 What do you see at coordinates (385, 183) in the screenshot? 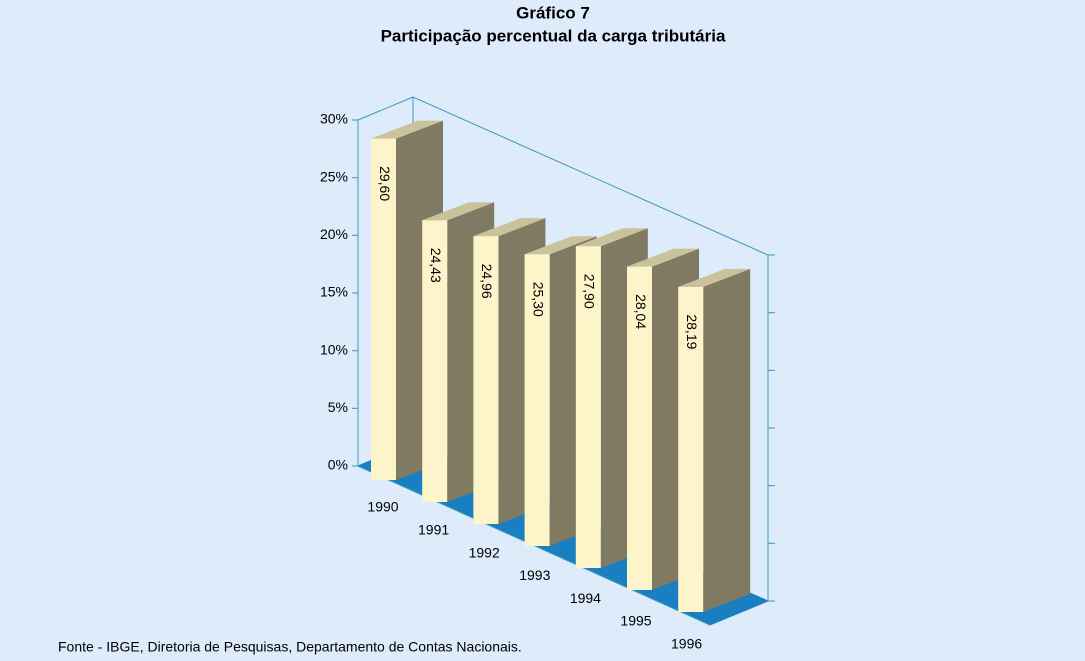
I see `value-label: 29,60` at bounding box center [385, 183].